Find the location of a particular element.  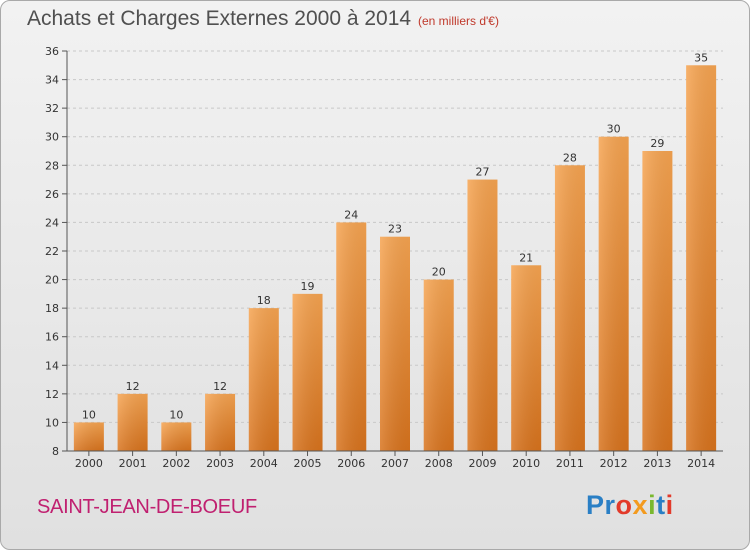

x-tick-label: 2003 is located at coordinates (220, 463).